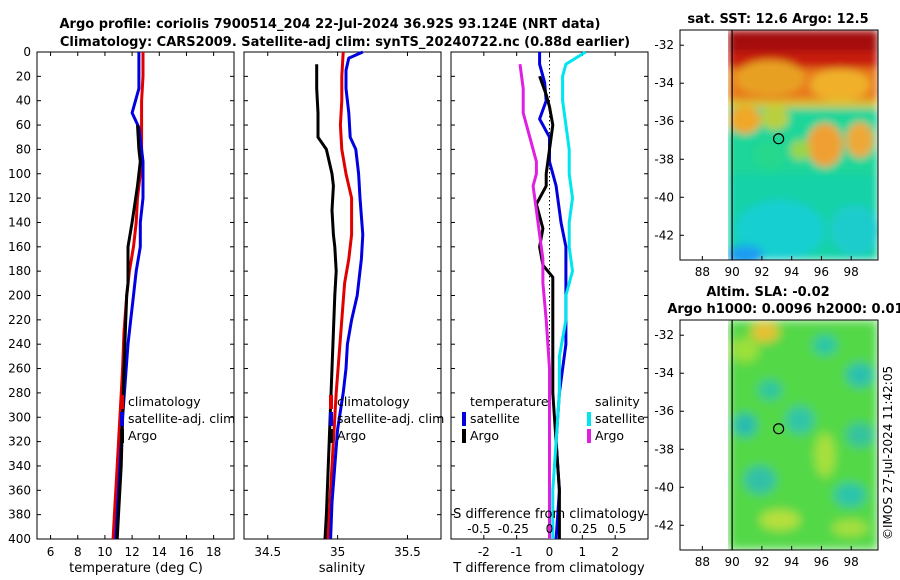 The width and height of the screenshot is (900, 580). Describe the element at coordinates (19, 466) in the screenshot. I see `depth-tick-label: 340` at that location.